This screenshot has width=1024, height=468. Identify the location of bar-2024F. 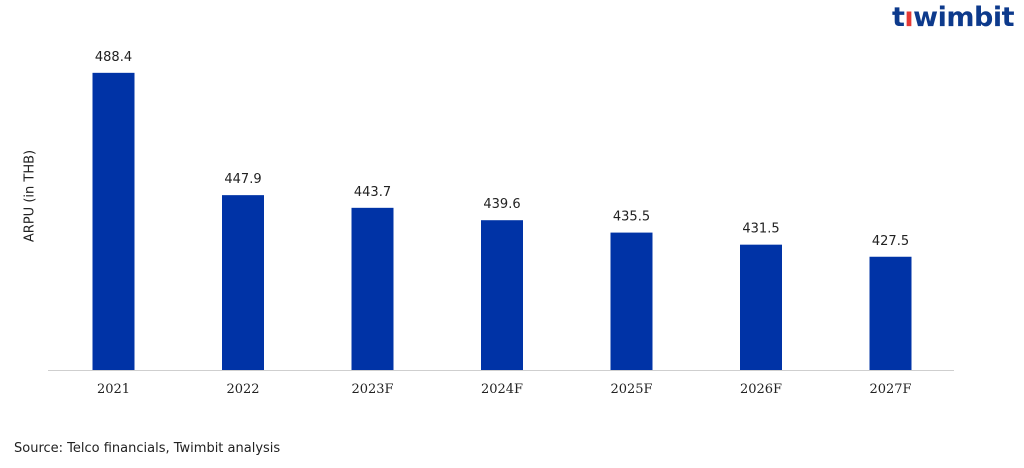
(502, 295).